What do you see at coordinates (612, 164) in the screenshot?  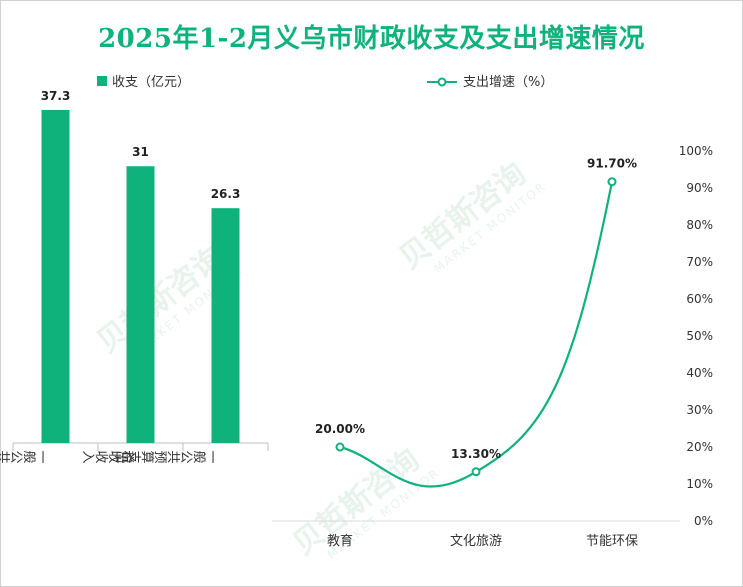 I see `line-value-label: 91.70%` at bounding box center [612, 164].